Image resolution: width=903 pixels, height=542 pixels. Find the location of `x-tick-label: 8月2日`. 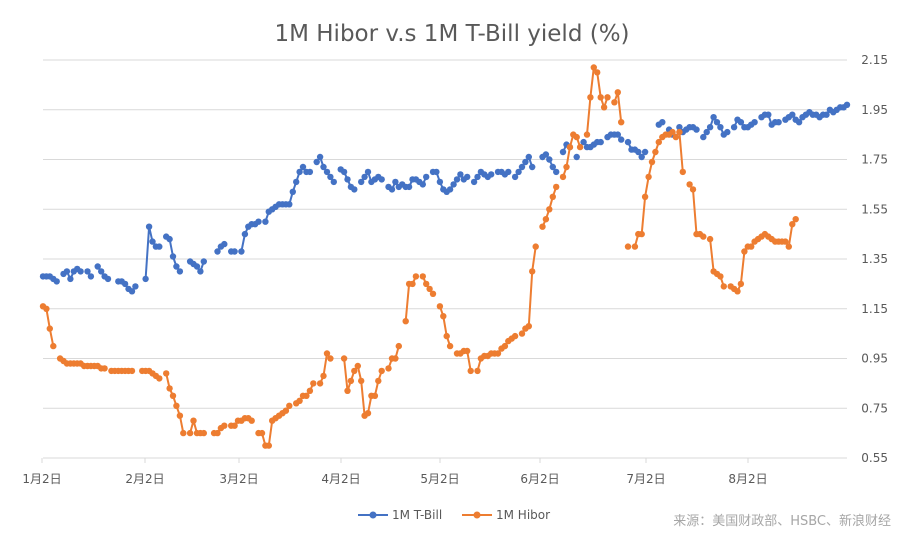

x-tick-label: 8月2日 is located at coordinates (747, 479).